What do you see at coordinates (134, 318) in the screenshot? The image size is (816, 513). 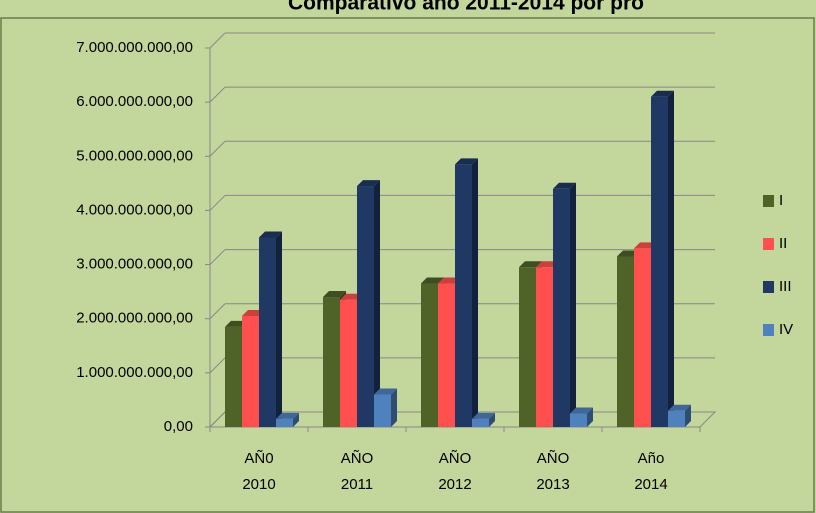 I see `y-tick-label: 2.000.000.000,00` at bounding box center [134, 318].